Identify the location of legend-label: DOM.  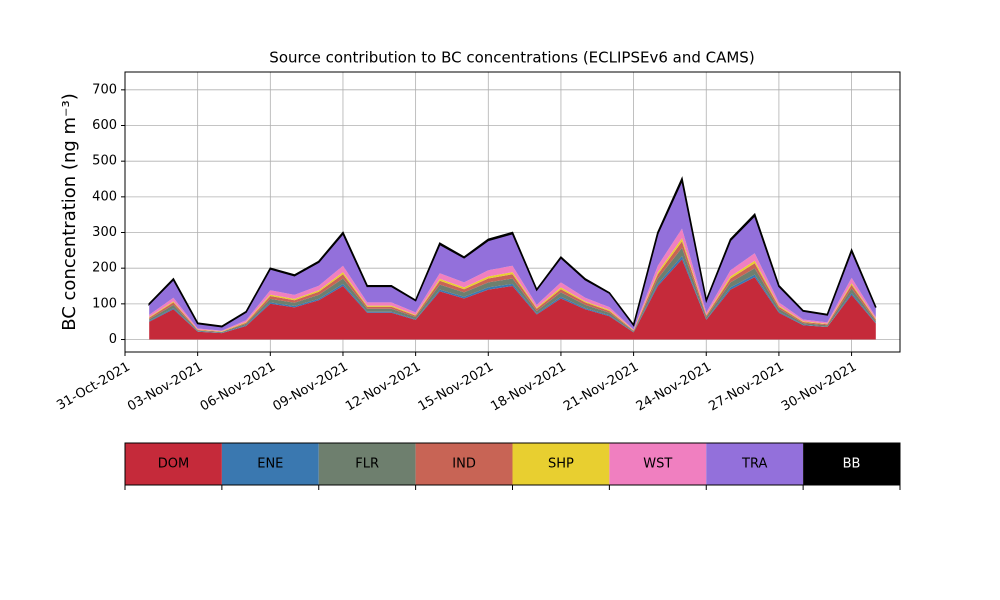
(173, 464).